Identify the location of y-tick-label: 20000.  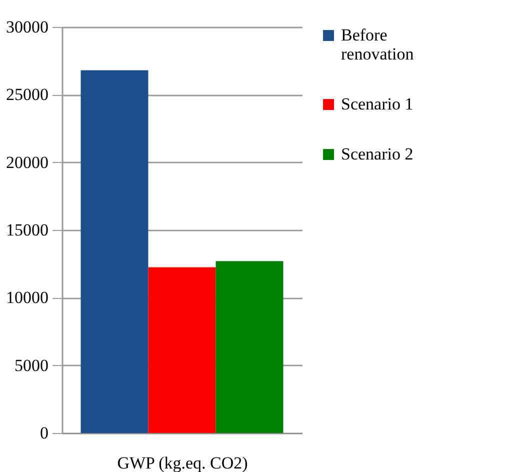
(27, 162).